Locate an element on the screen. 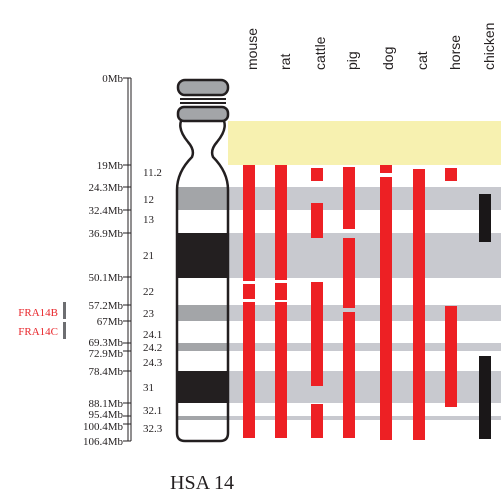 The image size is (501, 497). band-label: 32.3 is located at coordinates (153, 429).